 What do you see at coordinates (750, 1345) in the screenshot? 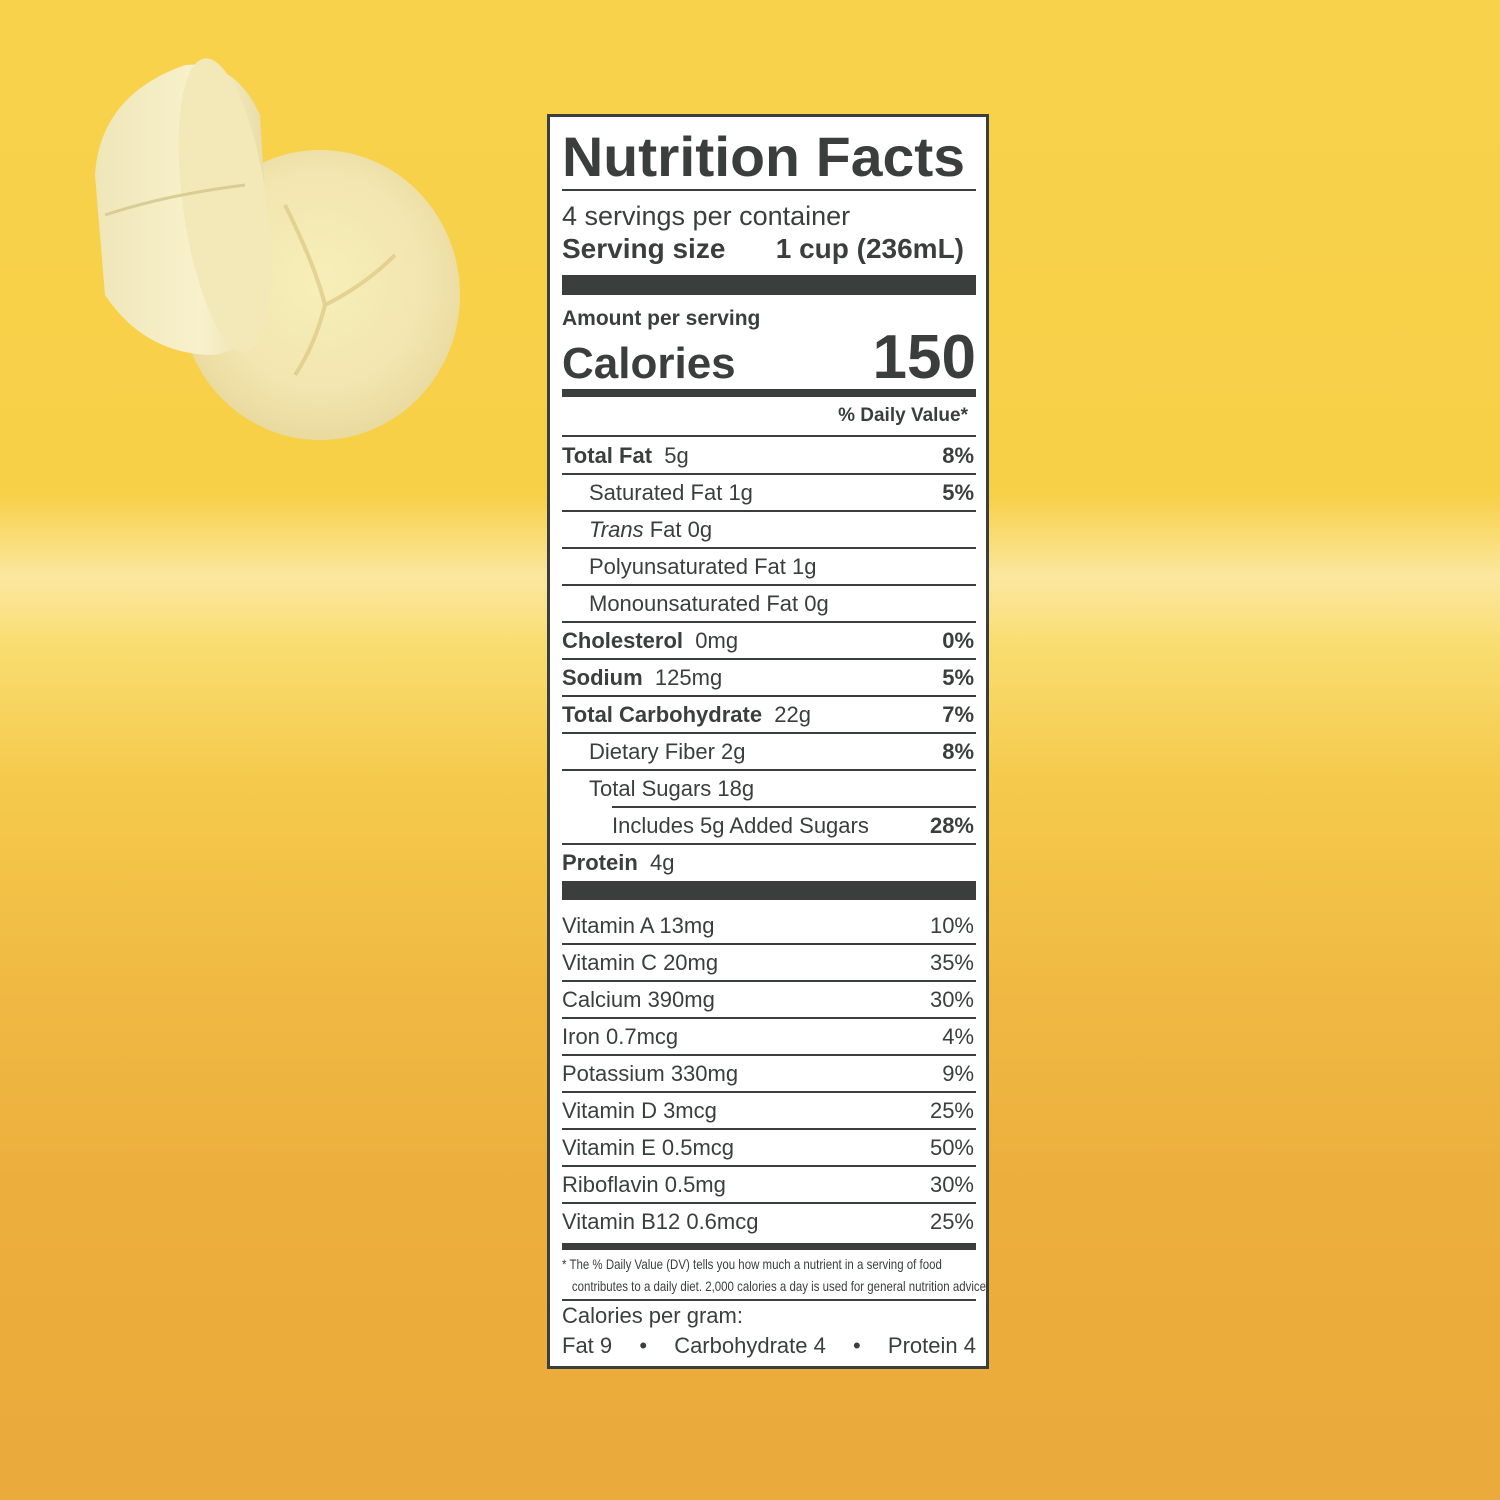
I see `carb-per-gram: Carbohydrate 4` at bounding box center [750, 1345].